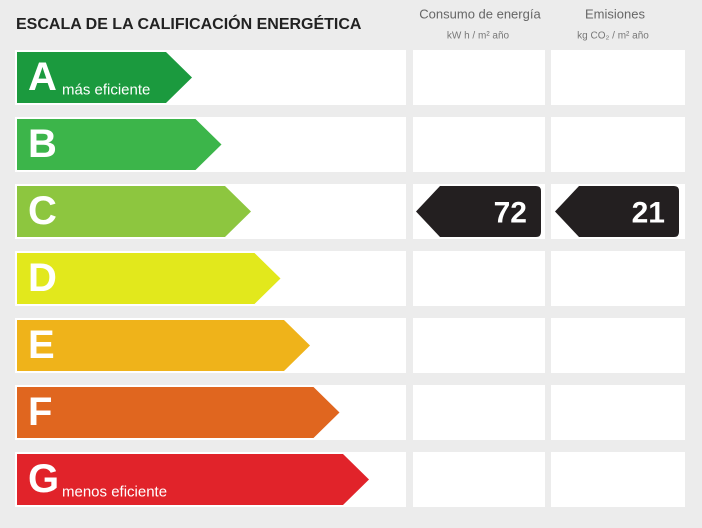  Describe the element at coordinates (41, 345) in the screenshot. I see `rating-letter: E` at that location.